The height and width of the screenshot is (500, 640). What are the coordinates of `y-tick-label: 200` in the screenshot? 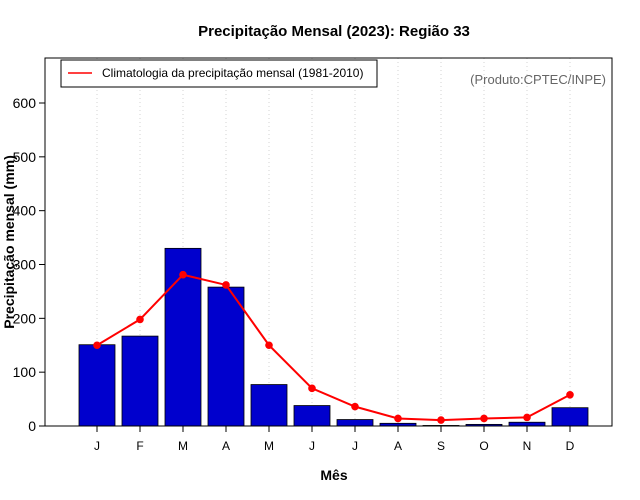 It's located at (25, 318).